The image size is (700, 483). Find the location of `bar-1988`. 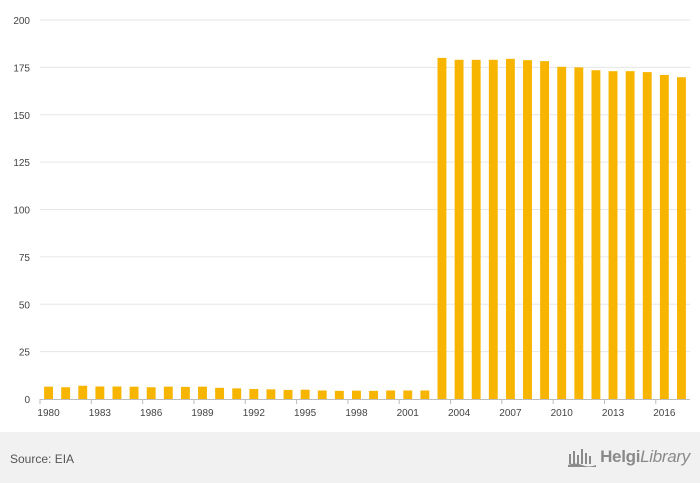

bar-1988 is located at coordinates (185, 392).